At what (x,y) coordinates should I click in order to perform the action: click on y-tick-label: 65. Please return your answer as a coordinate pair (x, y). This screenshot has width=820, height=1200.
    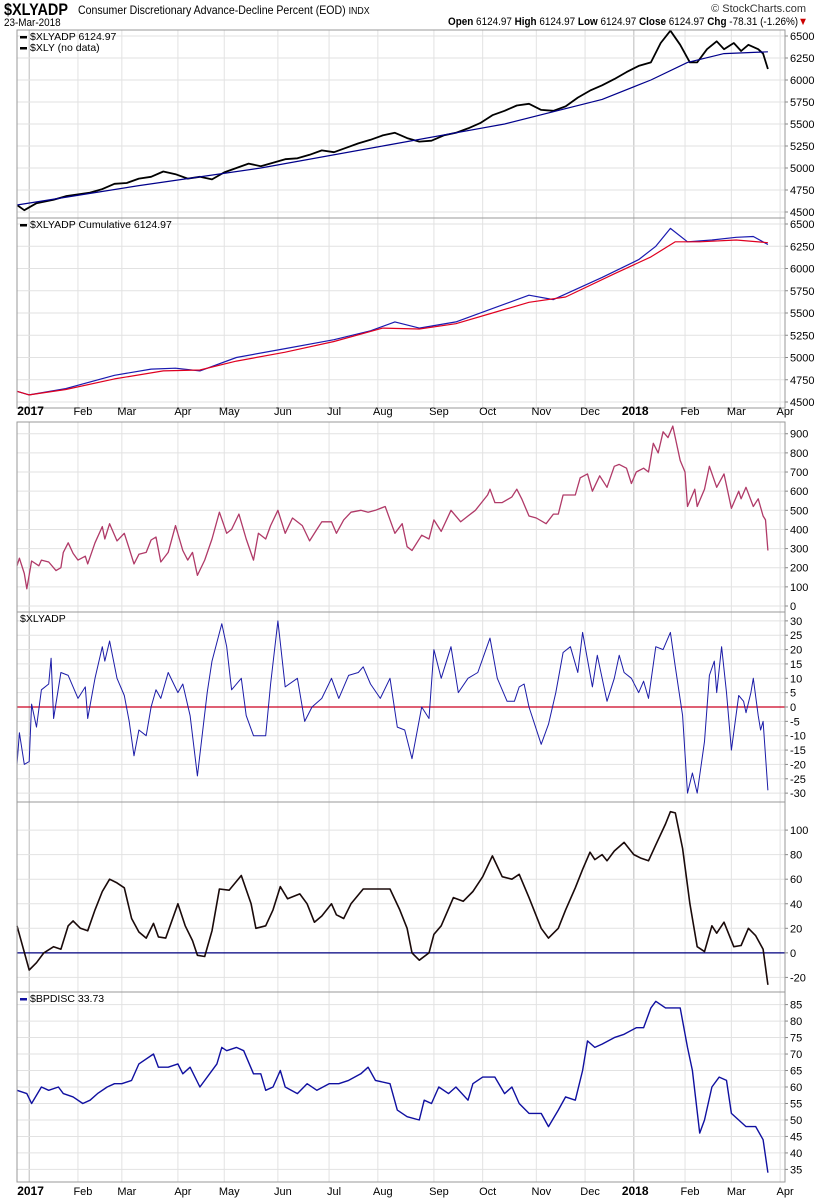
    Looking at the image, I should click on (796, 1072).